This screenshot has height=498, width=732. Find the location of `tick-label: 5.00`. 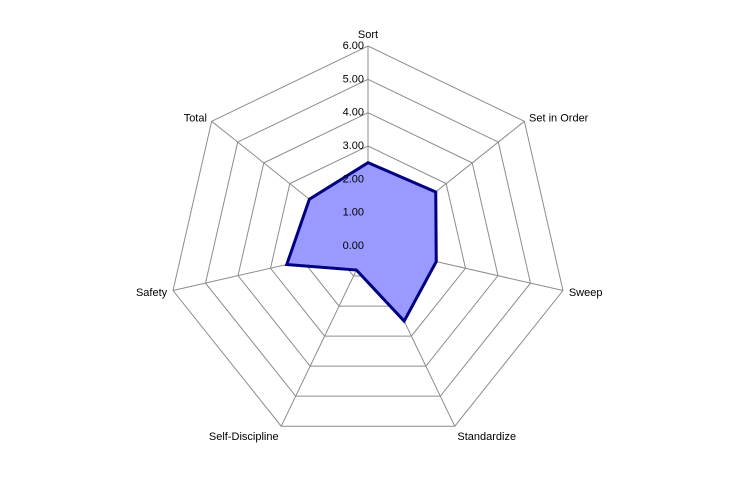

tick-label: 5.00 is located at coordinates (353, 79).